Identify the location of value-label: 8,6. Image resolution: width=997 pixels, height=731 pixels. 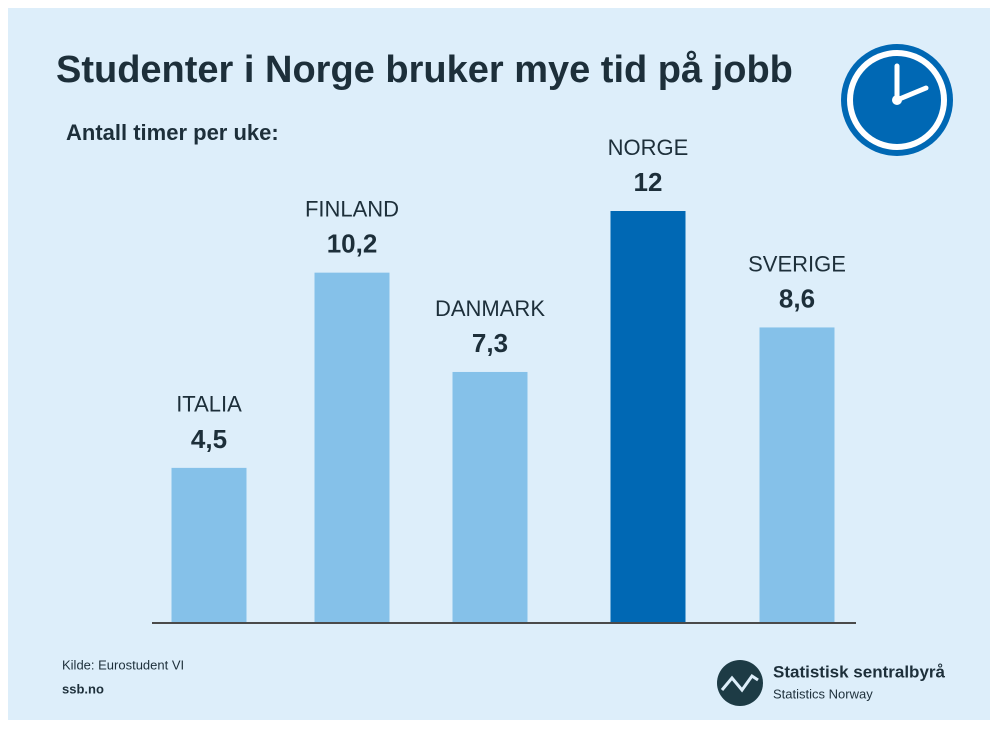
(797, 298).